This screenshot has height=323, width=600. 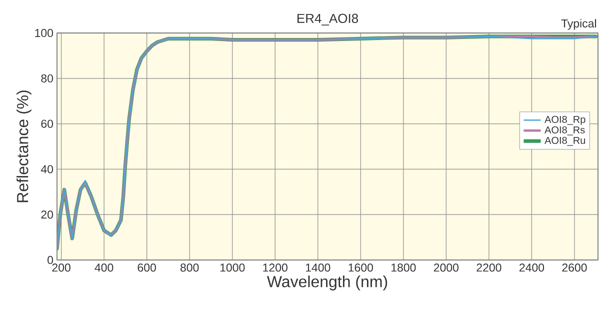 What do you see at coordinates (489, 268) in the screenshot?
I see `x-tick-label: 2200` at bounding box center [489, 268].